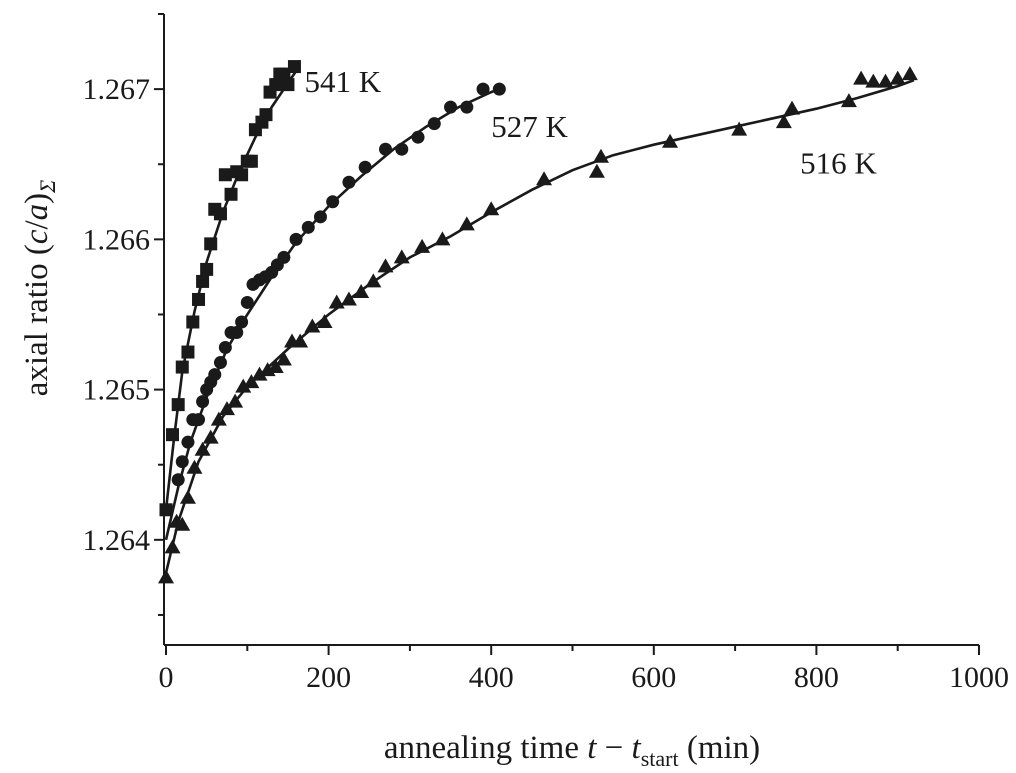  Describe the element at coordinates (123, 314) in the screenshot. I see `y-ticks: 1.264 1.265 1.266 1.267` at that location.